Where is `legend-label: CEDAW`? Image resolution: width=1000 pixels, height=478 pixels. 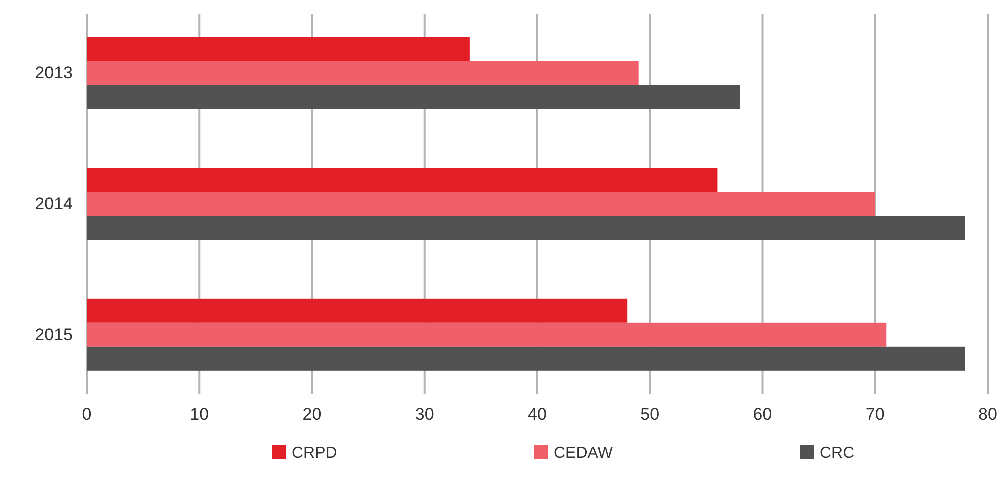 legend-label: CEDAW is located at coordinates (584, 453).